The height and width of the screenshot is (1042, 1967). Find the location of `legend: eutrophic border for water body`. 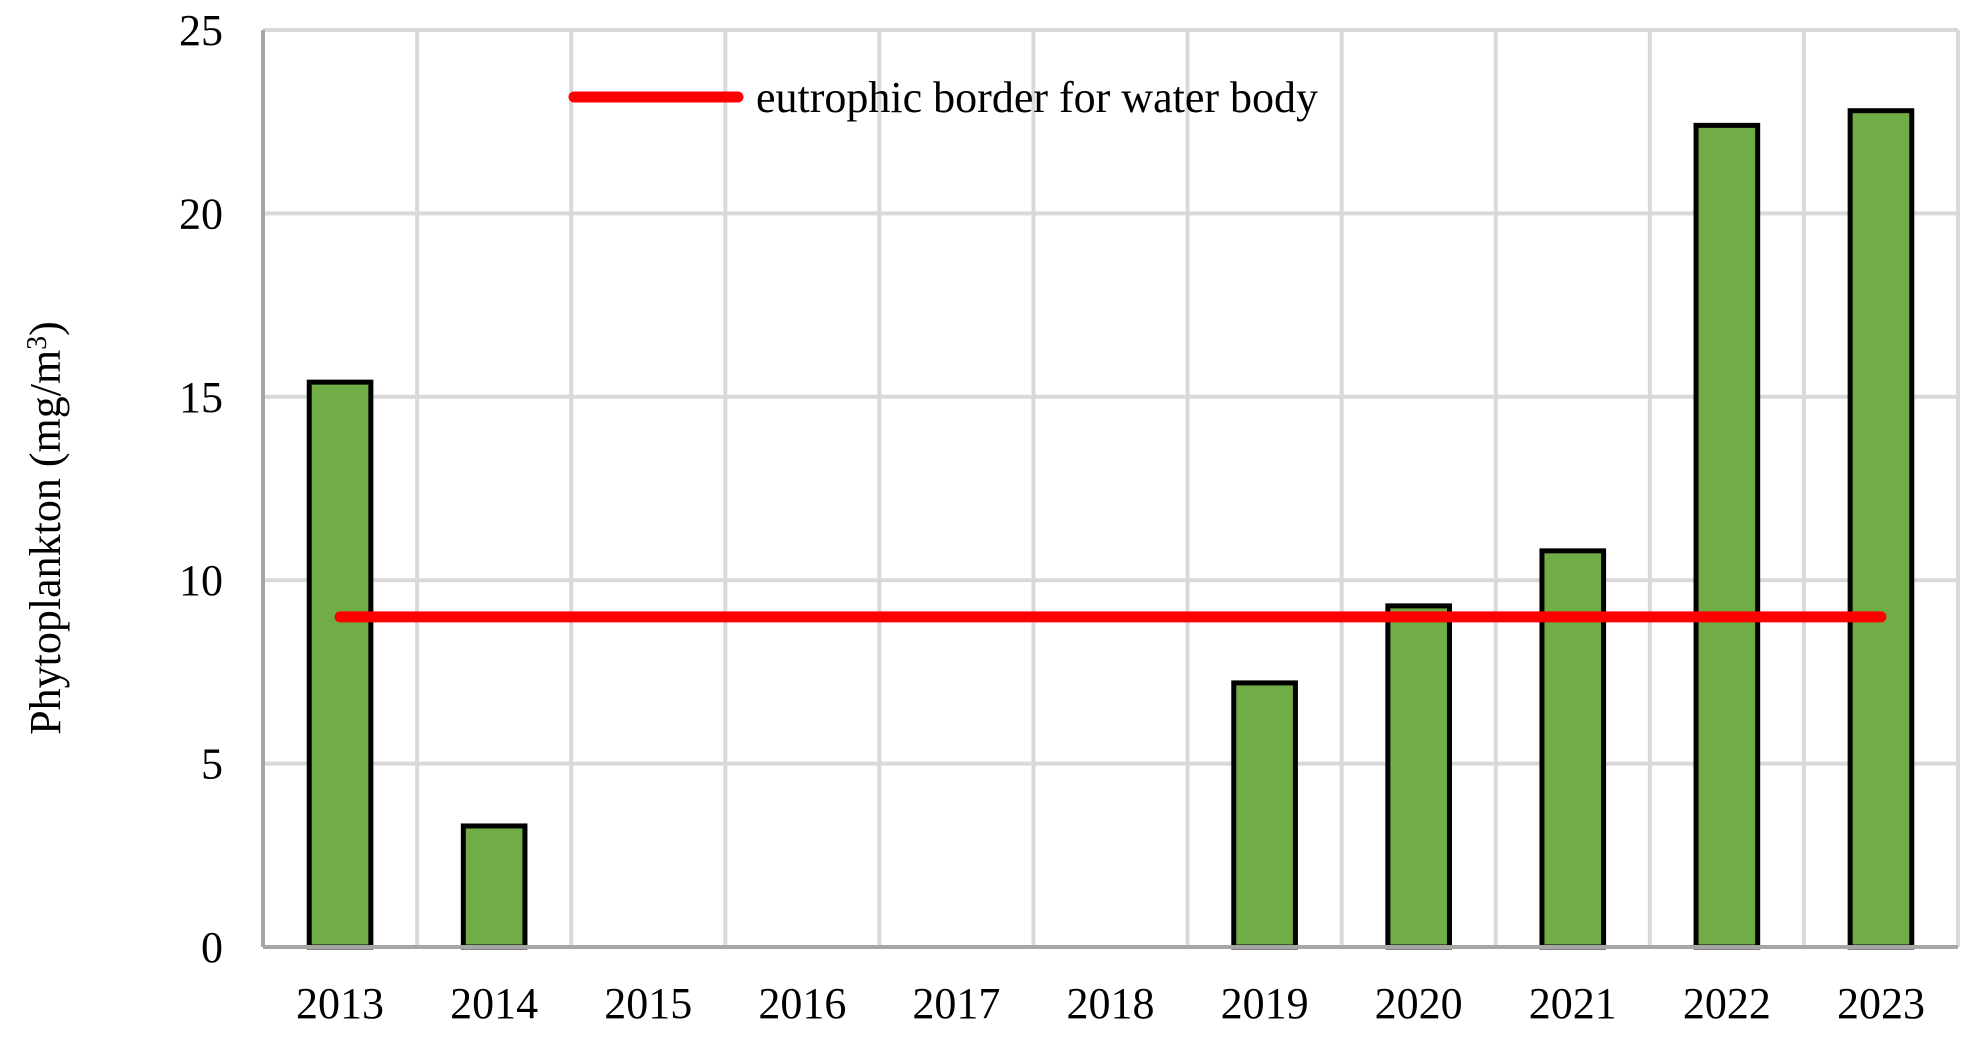

legend: eutrophic border for water body is located at coordinates (943, 97).